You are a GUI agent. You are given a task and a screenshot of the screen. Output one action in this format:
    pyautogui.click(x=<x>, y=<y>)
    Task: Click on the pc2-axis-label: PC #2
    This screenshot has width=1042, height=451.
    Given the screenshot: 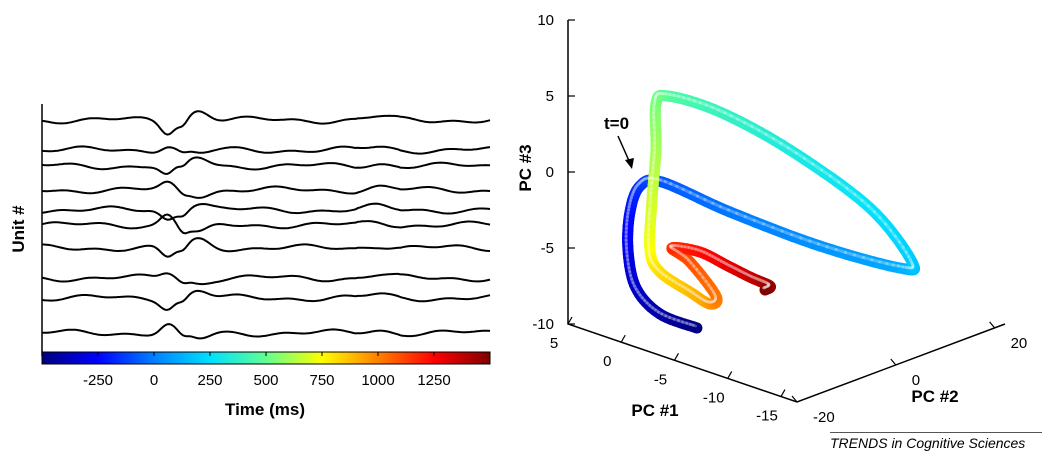 What is the action you would take?
    pyautogui.click(x=934, y=396)
    